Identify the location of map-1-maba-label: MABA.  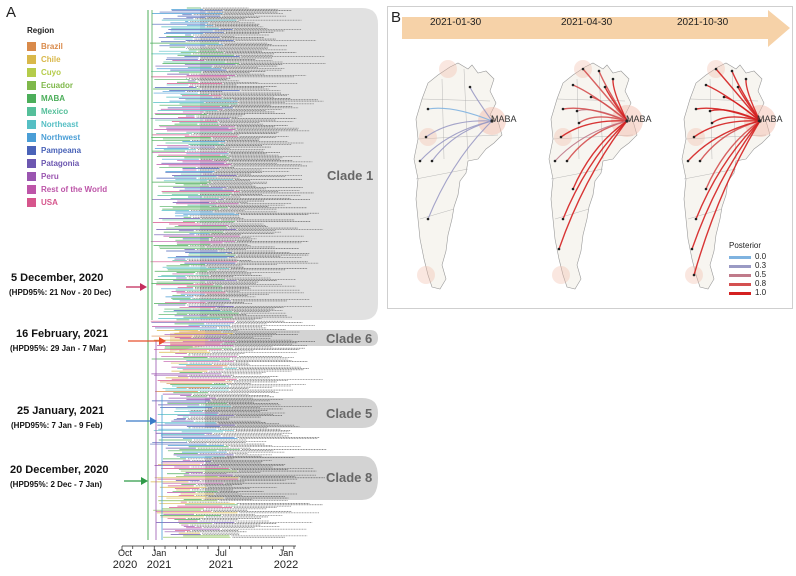
(504, 119).